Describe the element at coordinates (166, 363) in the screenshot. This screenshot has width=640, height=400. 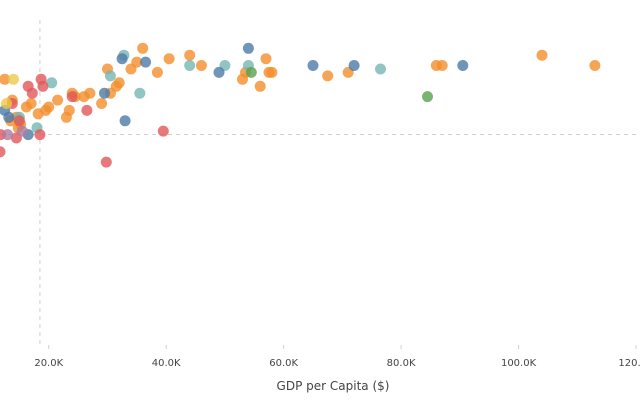
I see `x-tick-label: 40.0K` at that location.